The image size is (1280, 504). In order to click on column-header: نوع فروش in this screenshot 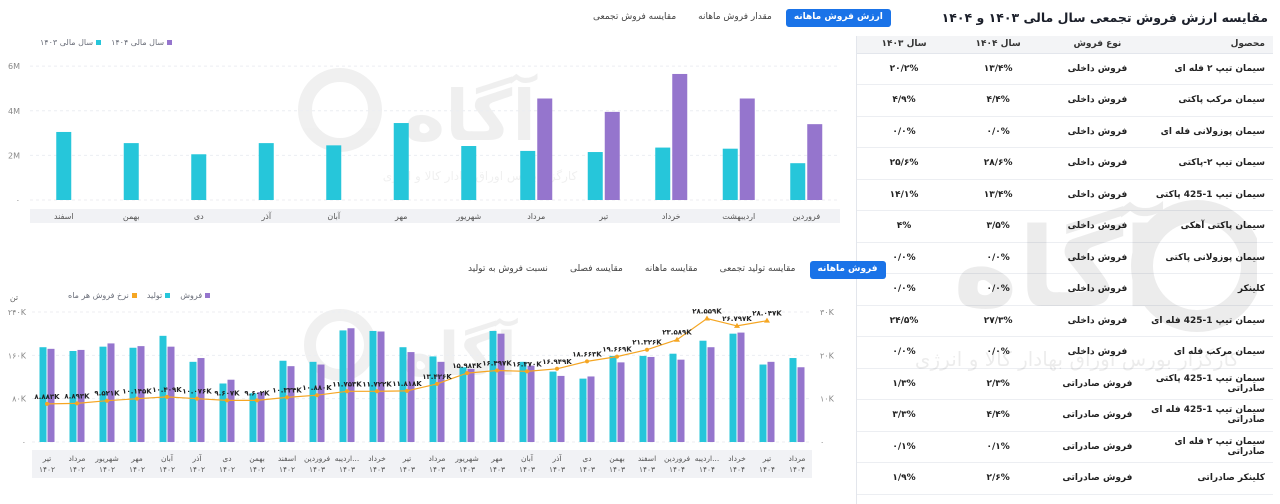, I will do `click(1097, 45)`.